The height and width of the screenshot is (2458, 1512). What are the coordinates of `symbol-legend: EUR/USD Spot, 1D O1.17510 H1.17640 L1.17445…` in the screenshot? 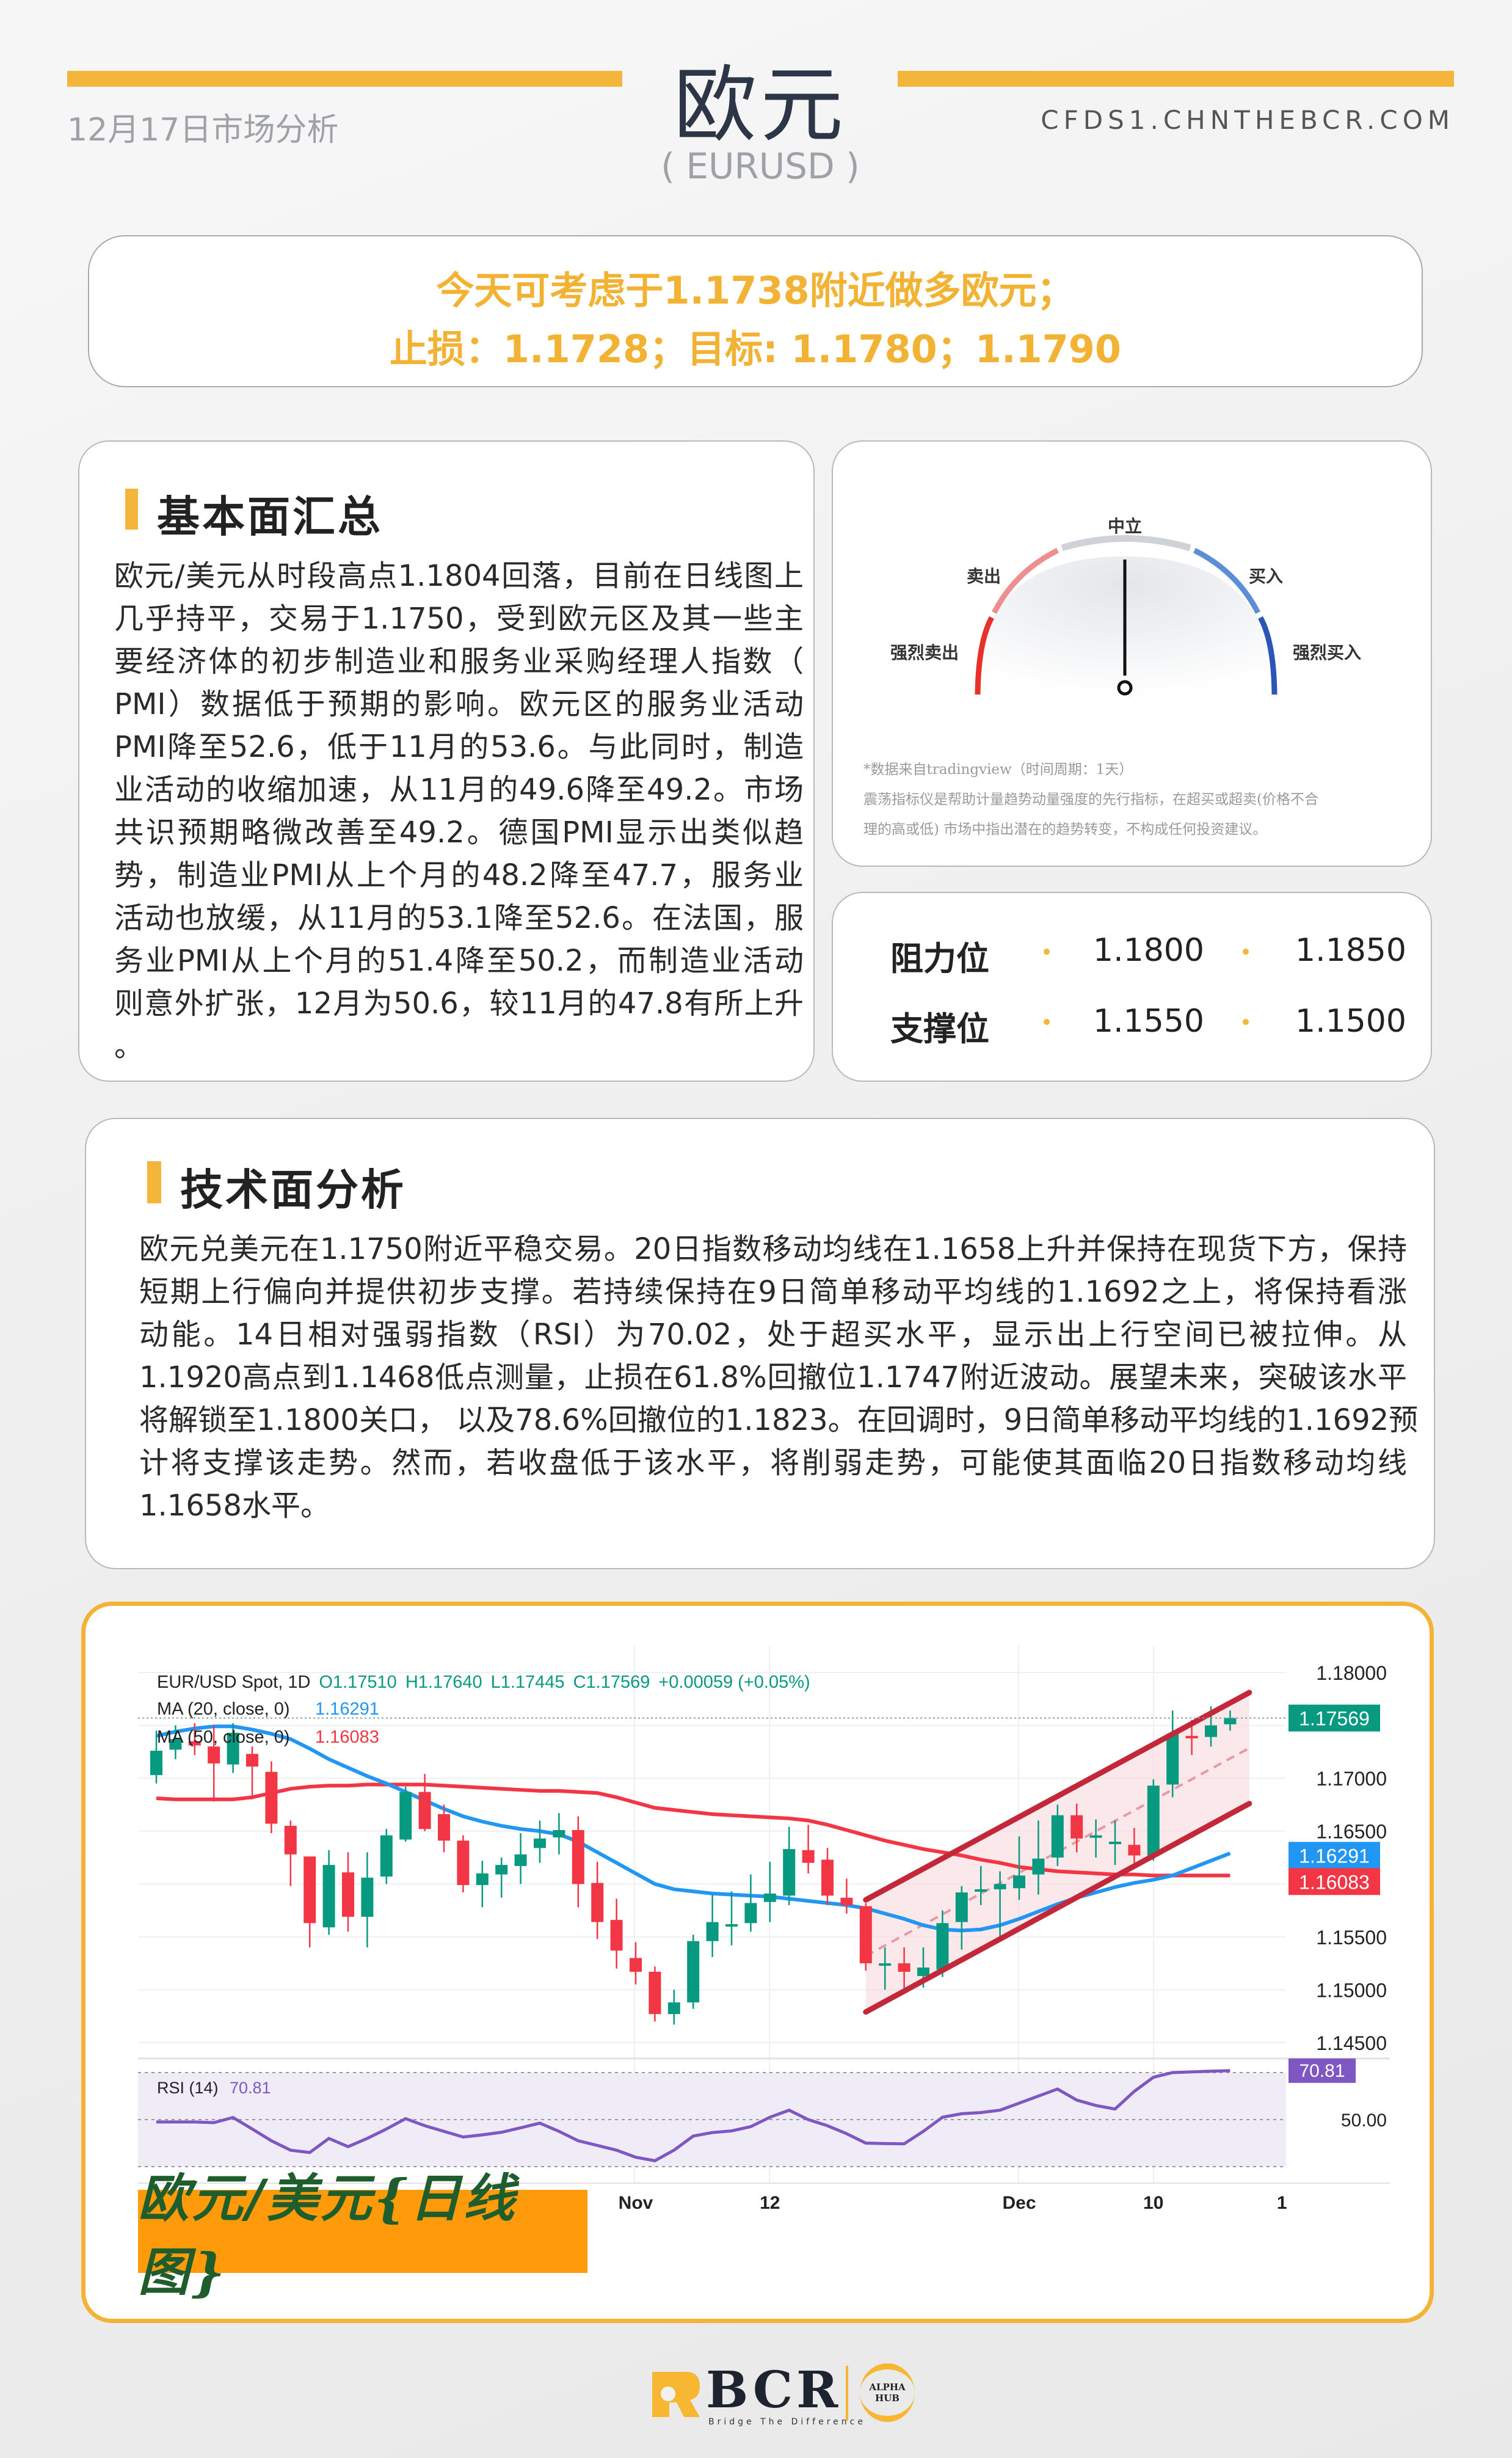 It's located at (484, 1682).